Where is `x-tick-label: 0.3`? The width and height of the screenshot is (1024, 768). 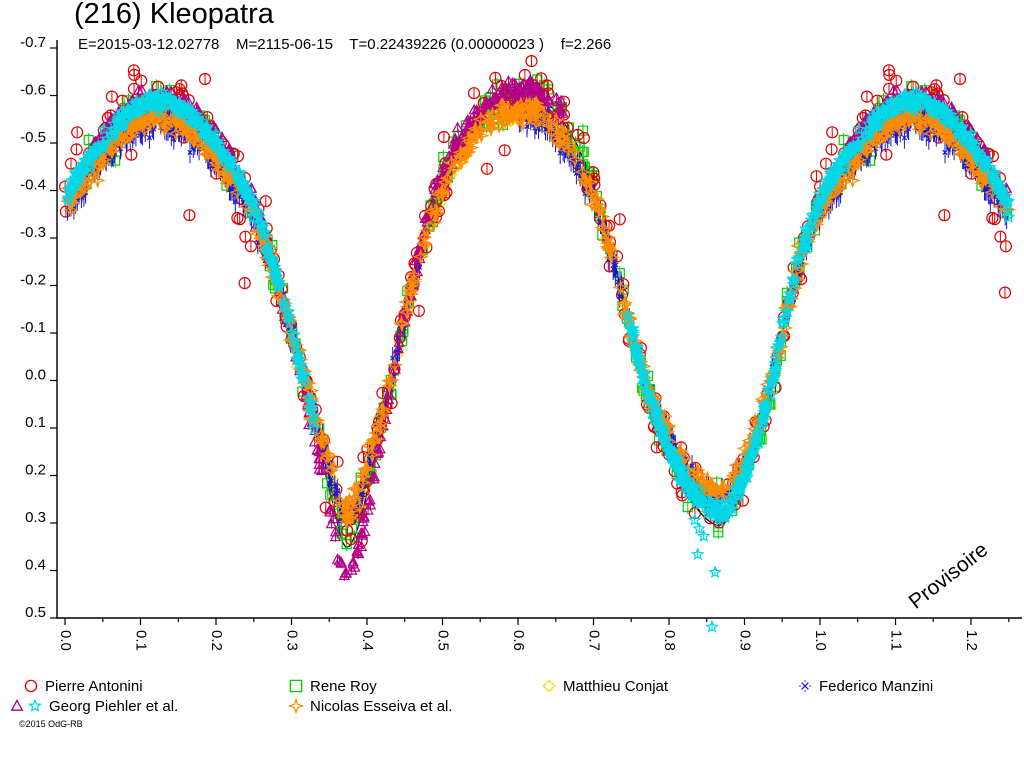
x-tick-label: 0.3 is located at coordinates (292, 640).